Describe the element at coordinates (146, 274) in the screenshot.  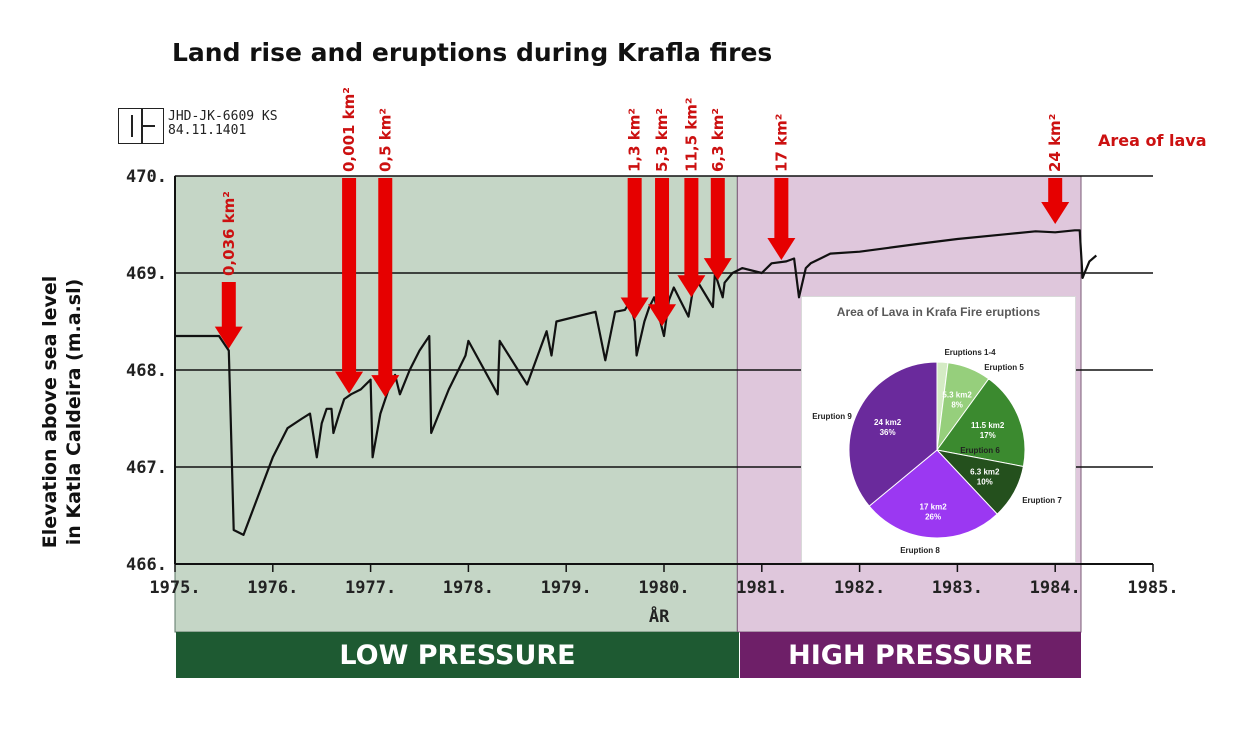
I see `y-tick-label: 469.` at that location.